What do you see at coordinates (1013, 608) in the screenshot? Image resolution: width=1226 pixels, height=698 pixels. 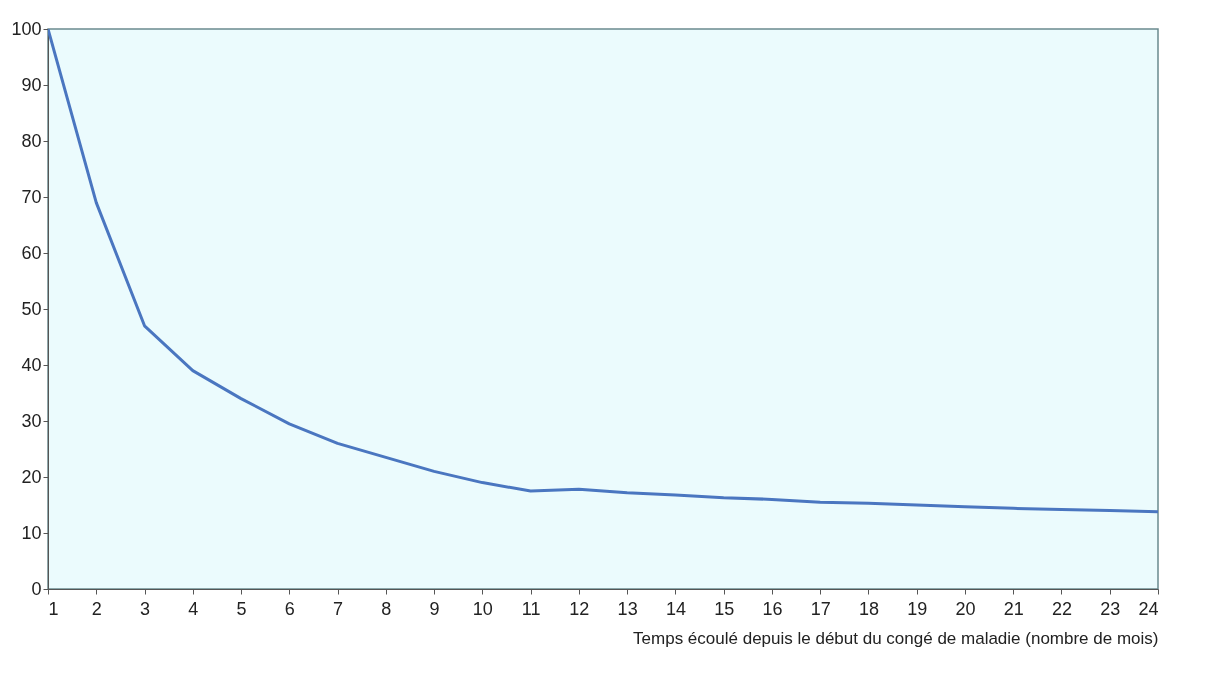 I see `x-tick-label: 21` at bounding box center [1013, 608].